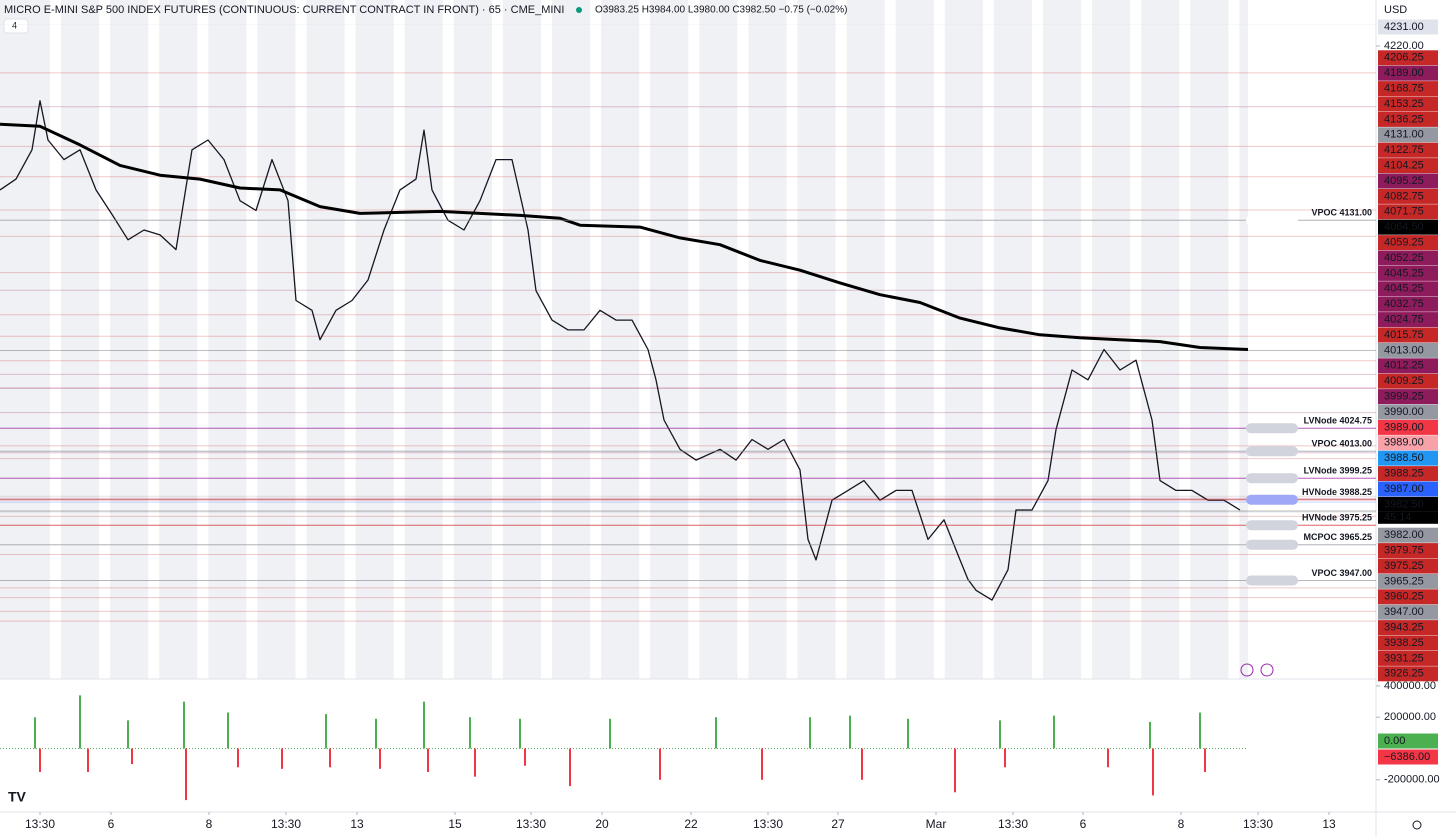  I want to click on price-label: 4045.25, so click(1404, 273).